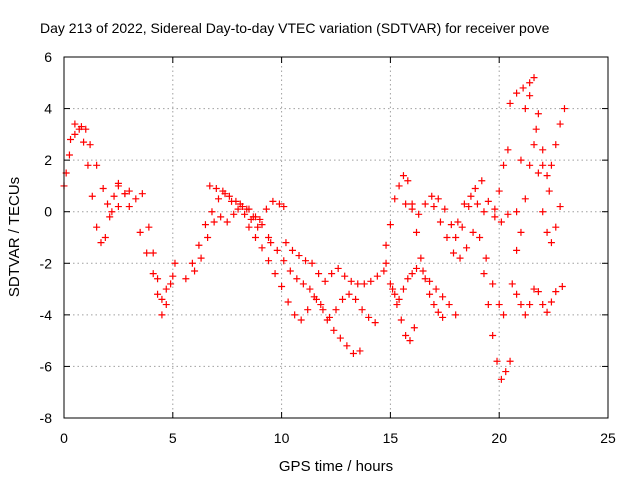  What do you see at coordinates (173, 438) in the screenshot?
I see `x-tick-label: 5` at bounding box center [173, 438].